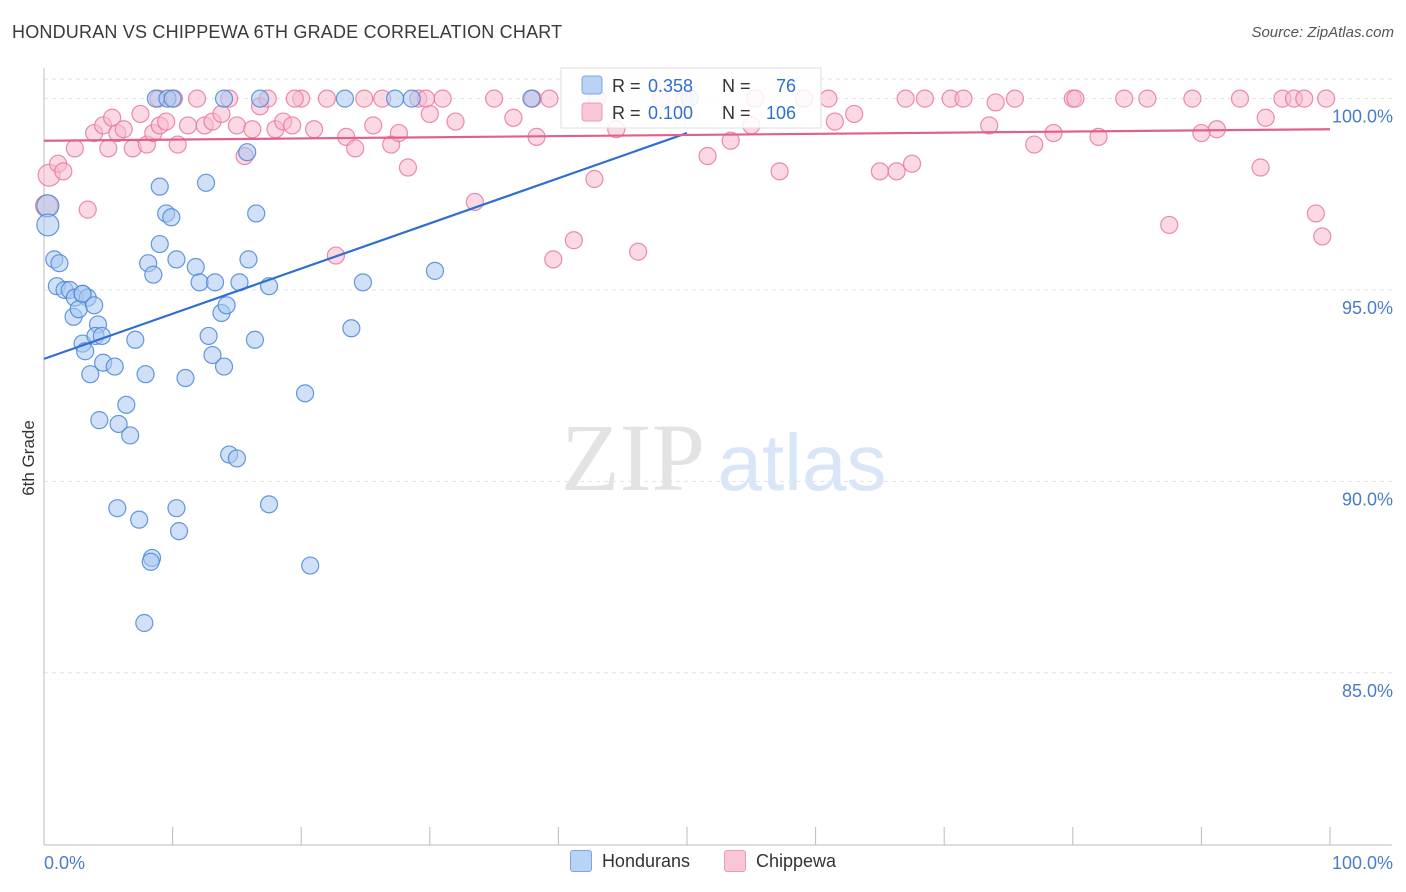 This screenshot has height=892, width=1406. Describe the element at coordinates (1362, 863) in the screenshot. I see `x-tick-label-max: 100.0%` at that location.